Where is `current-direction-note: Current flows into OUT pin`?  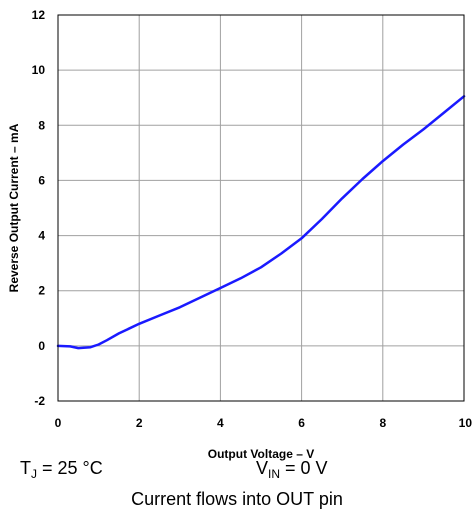
current-direction-note: Current flows into OUT pin is located at coordinates (237, 499).